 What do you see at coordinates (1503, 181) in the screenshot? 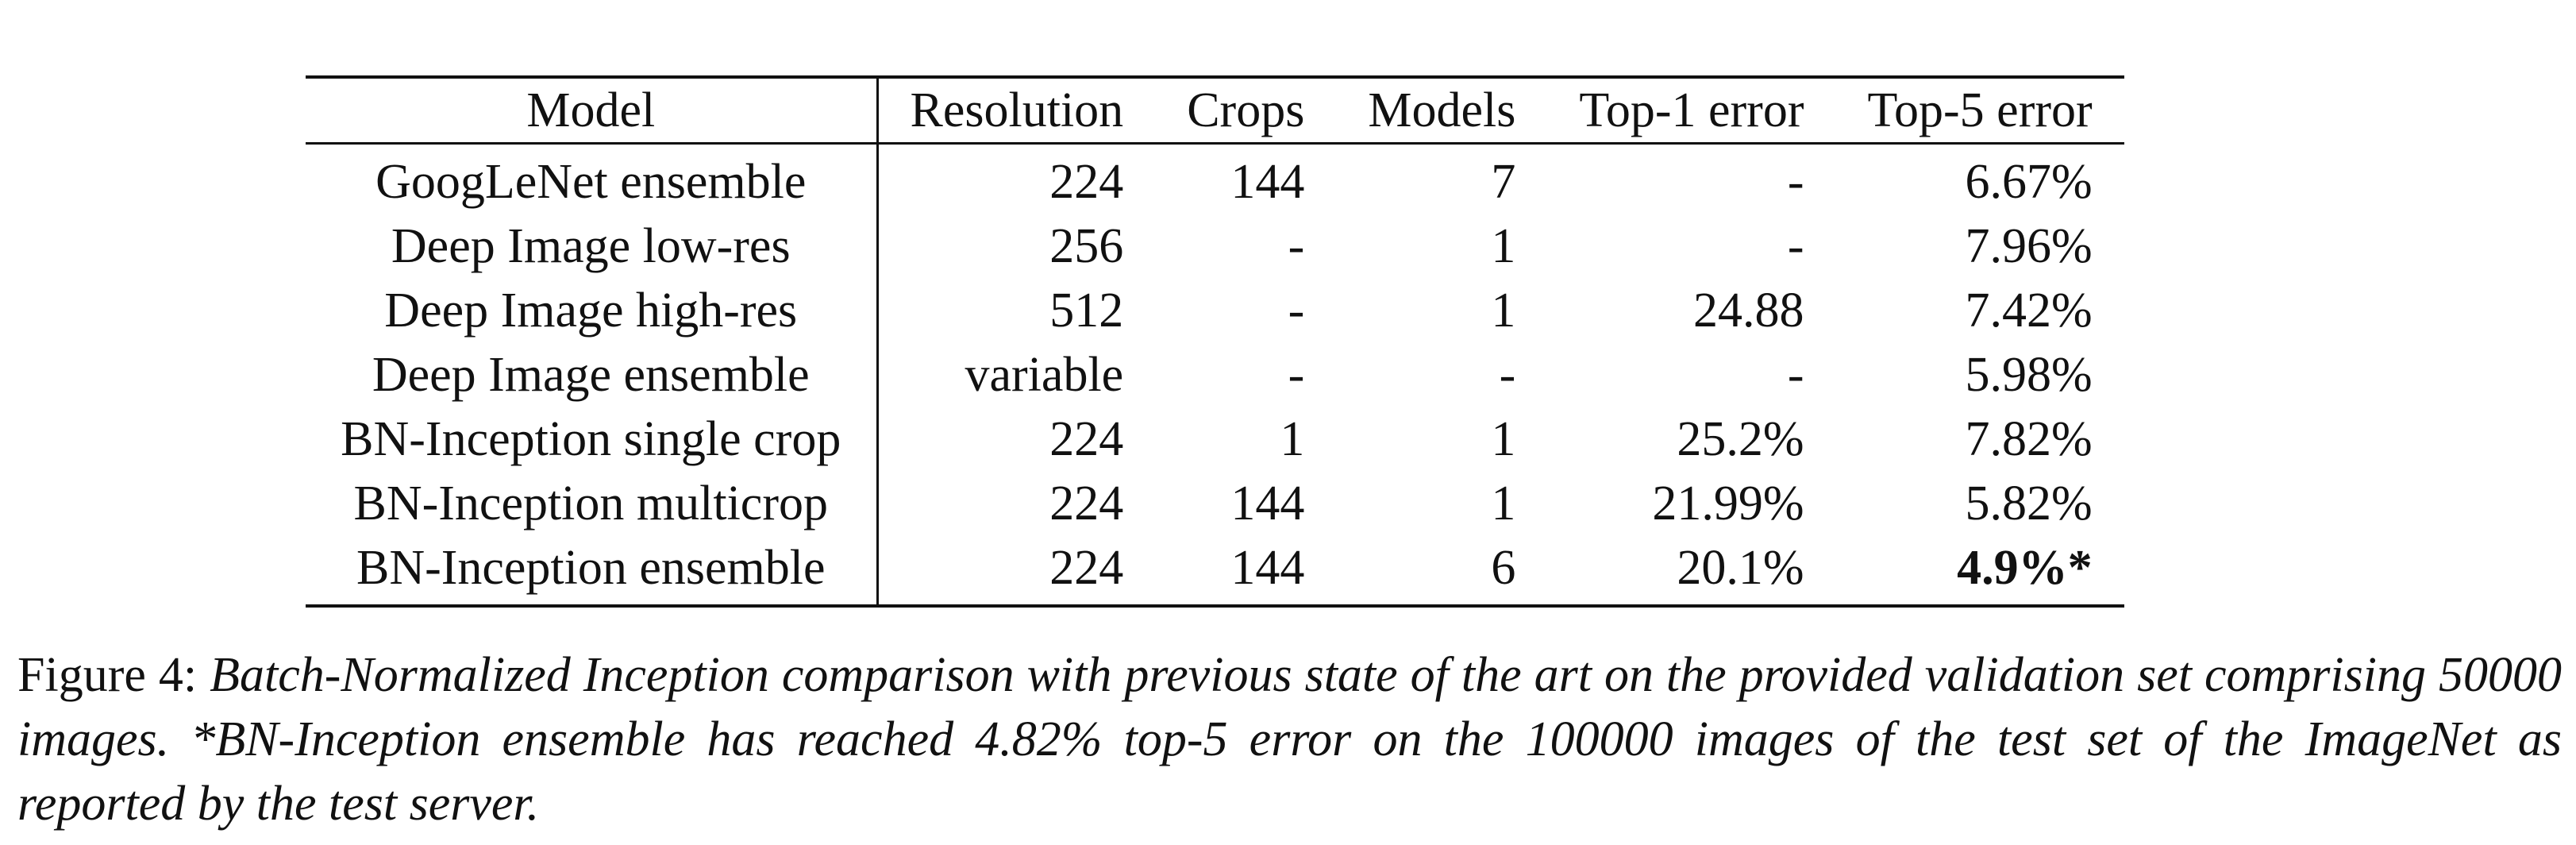
I see `cell-models: 7` at bounding box center [1503, 181].